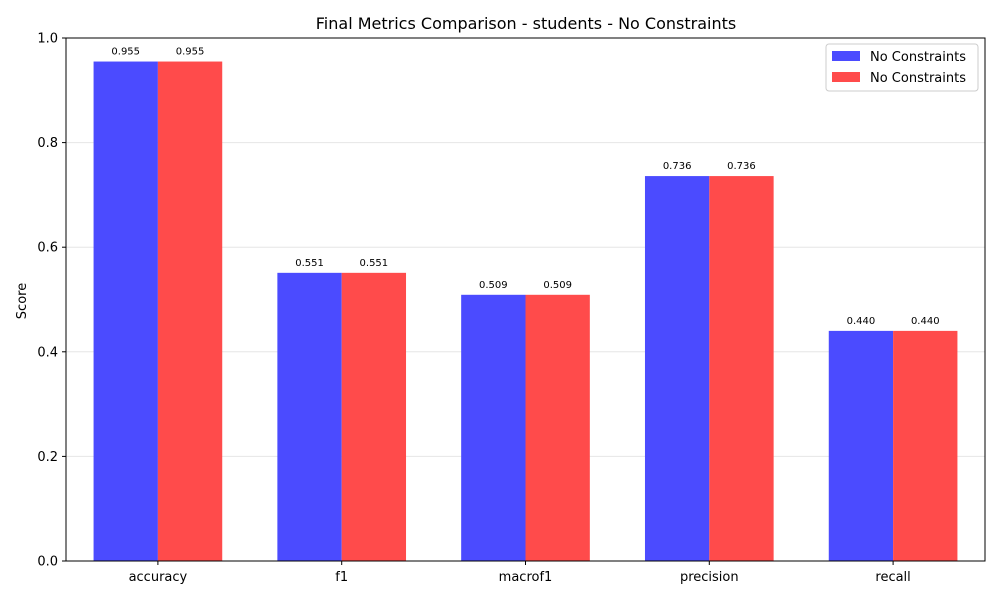 The width and height of the screenshot is (1000, 600). I want to click on x-axis: accuracy f1 macrof1 precision recall, so click(520, 573).